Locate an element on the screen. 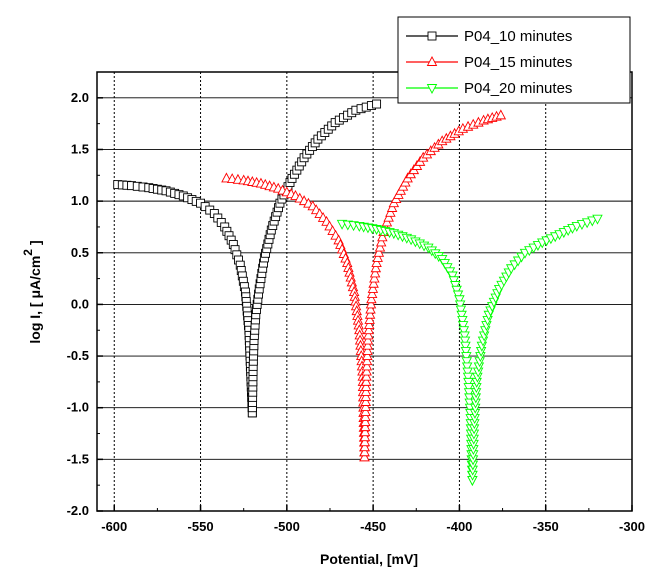 Image resolution: width=650 pixels, height=568 pixels. x-tick-label: -350 is located at coordinates (546, 526).